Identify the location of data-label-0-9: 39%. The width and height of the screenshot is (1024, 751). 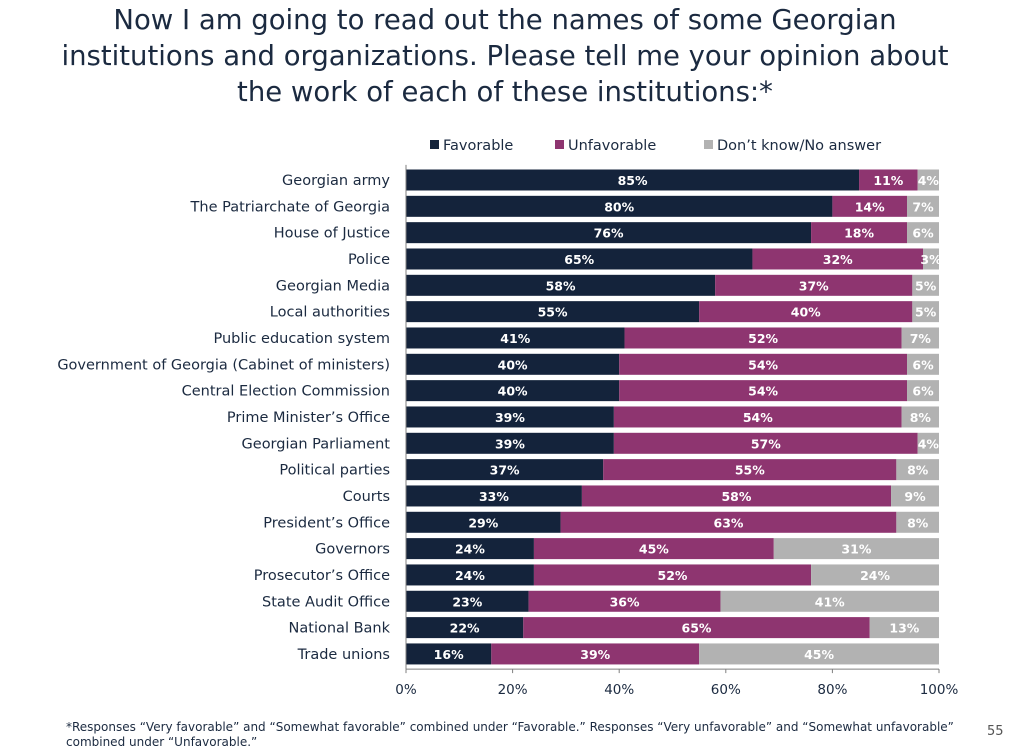
(510, 417).